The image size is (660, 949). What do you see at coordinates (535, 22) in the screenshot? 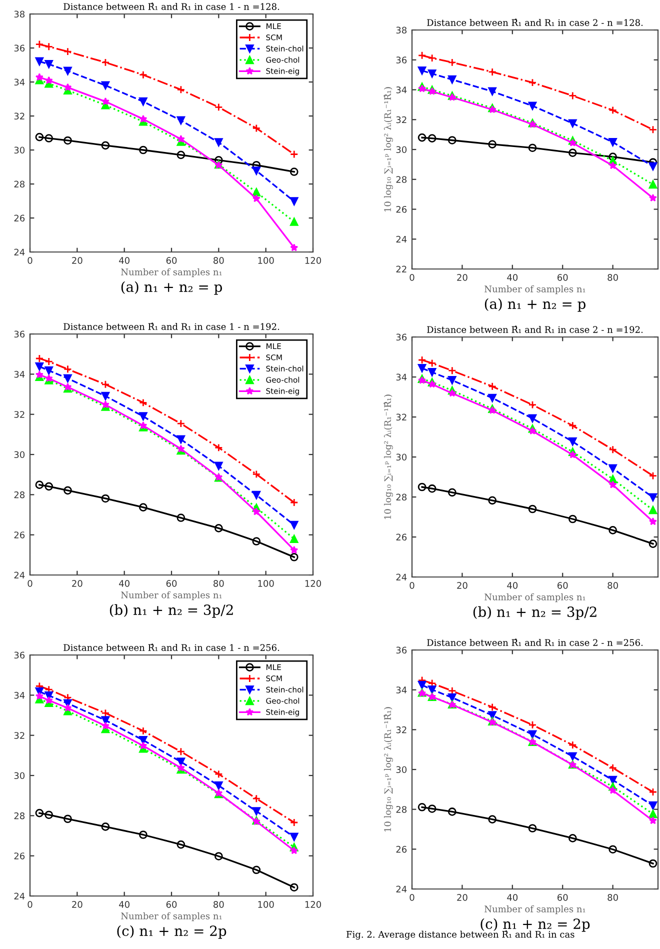
I see `chart-title: Distance between R̂₁ and R₁ in case 2 - n =128.` at bounding box center [535, 22].